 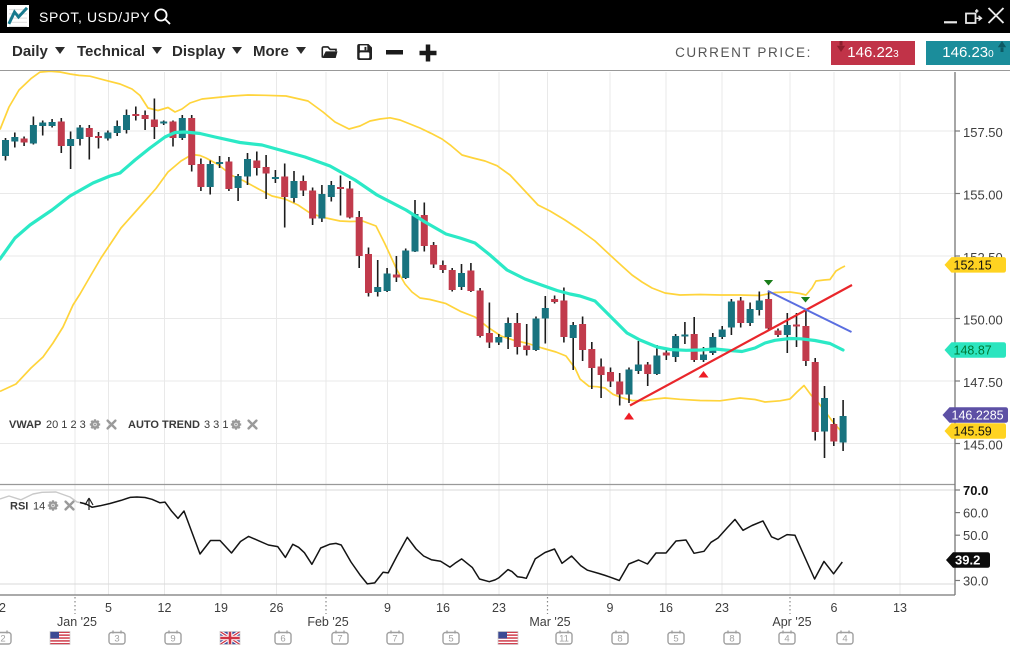 What do you see at coordinates (77, 622) in the screenshot?
I see `svg-text: Jan '25` at bounding box center [77, 622].